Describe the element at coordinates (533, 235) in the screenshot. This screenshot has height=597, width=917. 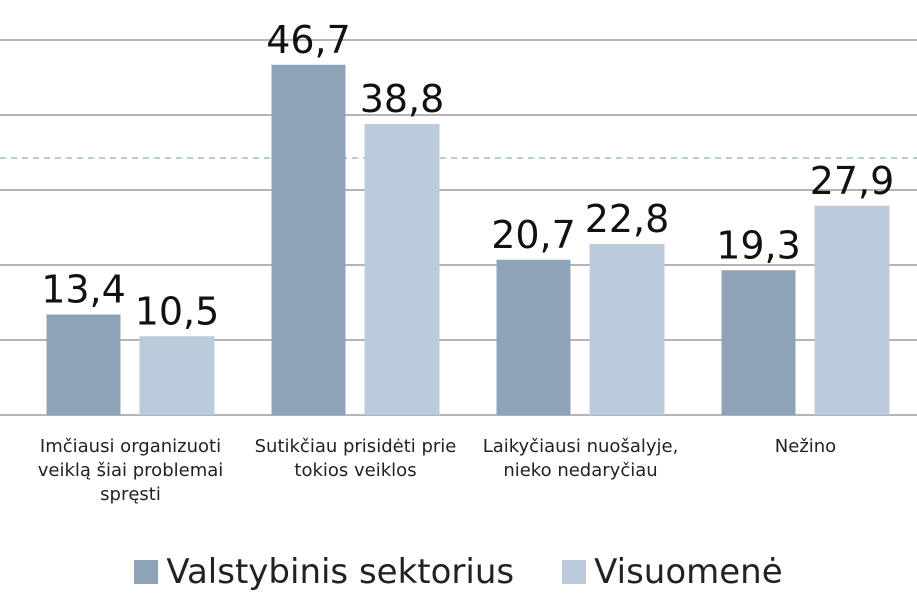
I see `data-label: 20,7` at that location.